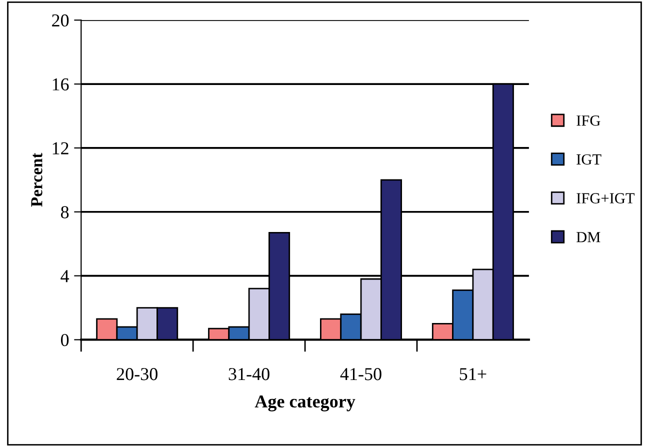 The width and height of the screenshot is (649, 447). I want to click on y-tick-label: 20, so click(60, 20).